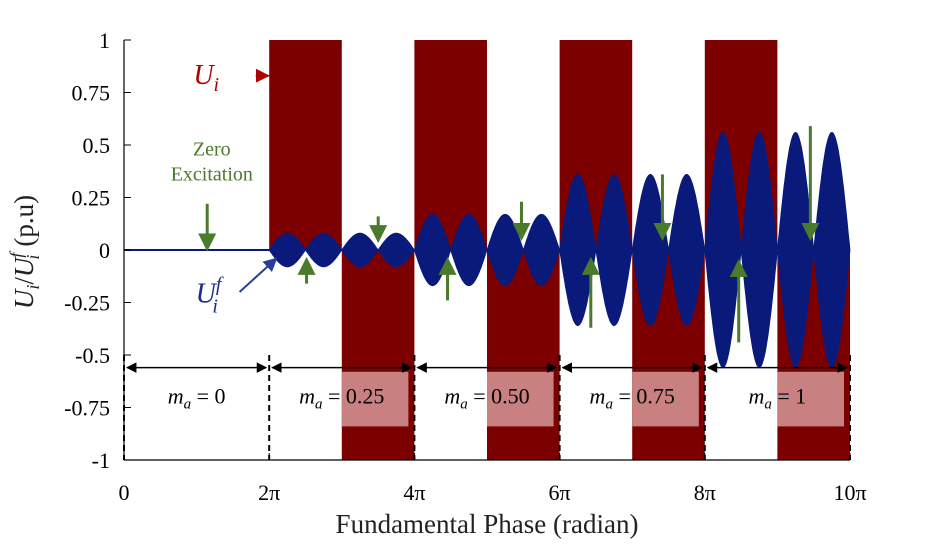 The height and width of the screenshot is (547, 937). Describe the element at coordinates (849, 492) in the screenshot. I see `x-tick-label-5: 10π` at that location.